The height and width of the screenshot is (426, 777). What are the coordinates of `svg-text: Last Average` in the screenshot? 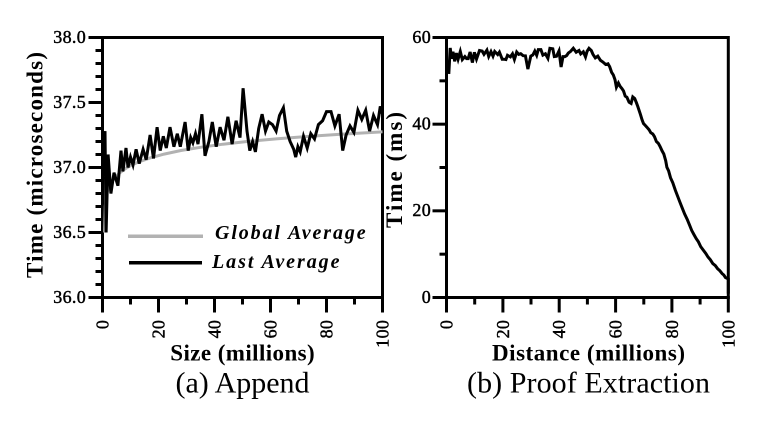 It's located at (275, 262).